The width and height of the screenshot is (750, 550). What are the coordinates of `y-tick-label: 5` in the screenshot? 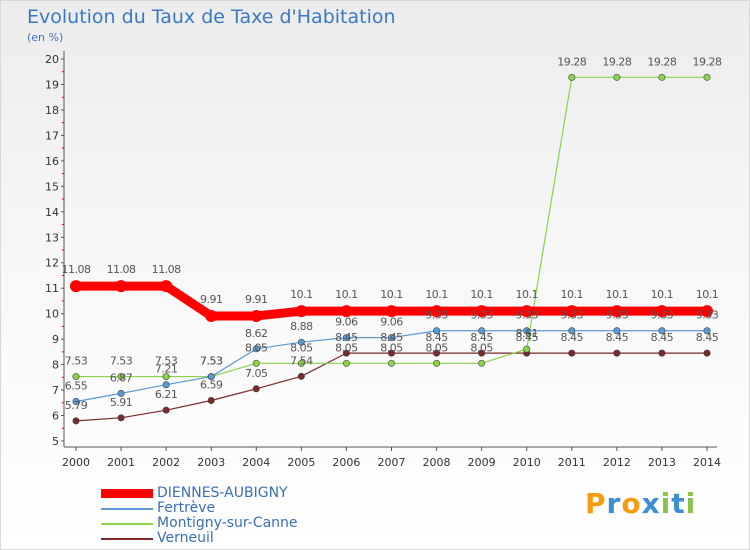 It's located at (55, 441).